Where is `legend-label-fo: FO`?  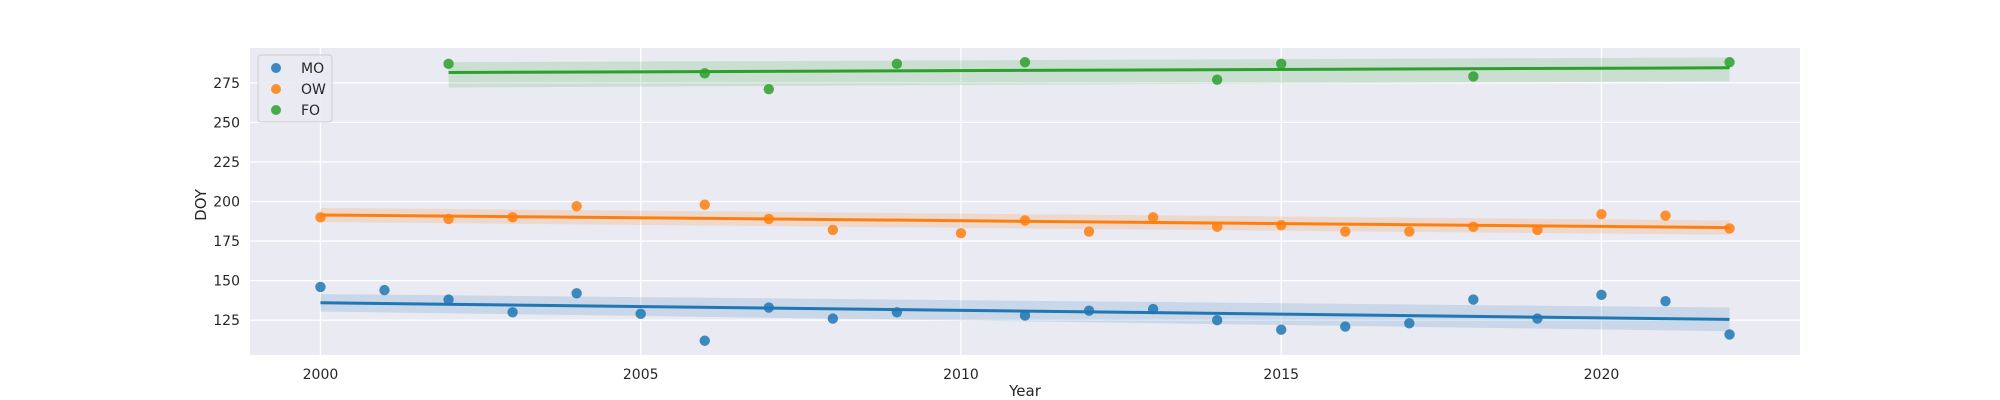
legend-label-fo: FO is located at coordinates (310, 111).